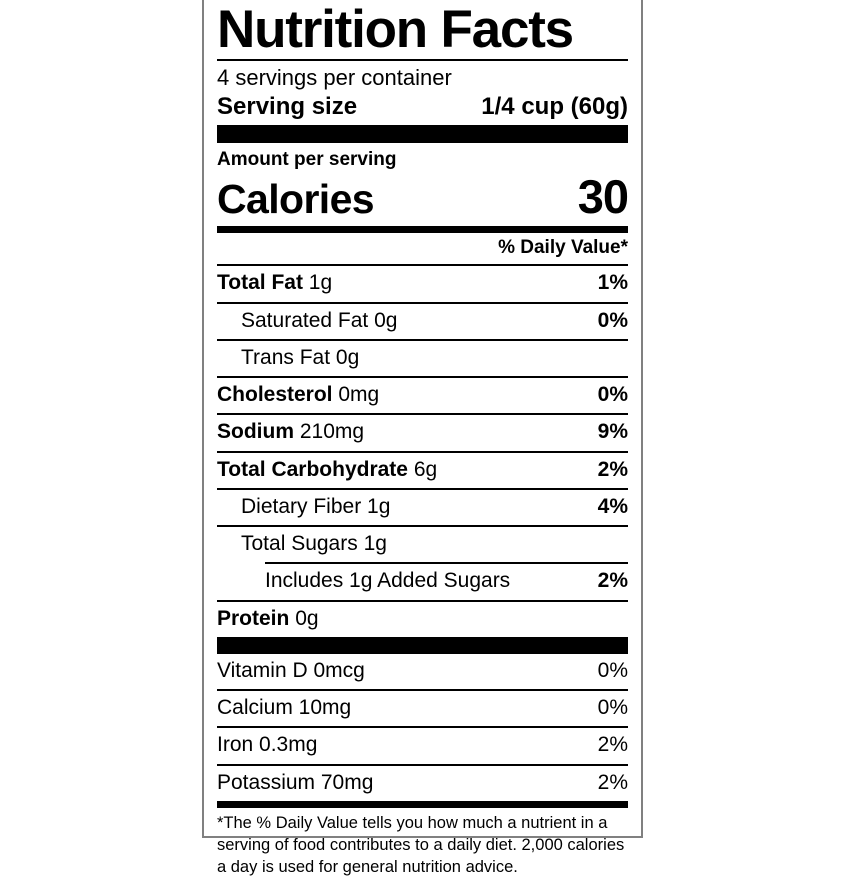 Image resolution: width=844 pixels, height=878 pixels. What do you see at coordinates (422, 377) in the screenshot?
I see `divider-above-cholesterol` at bounding box center [422, 377].